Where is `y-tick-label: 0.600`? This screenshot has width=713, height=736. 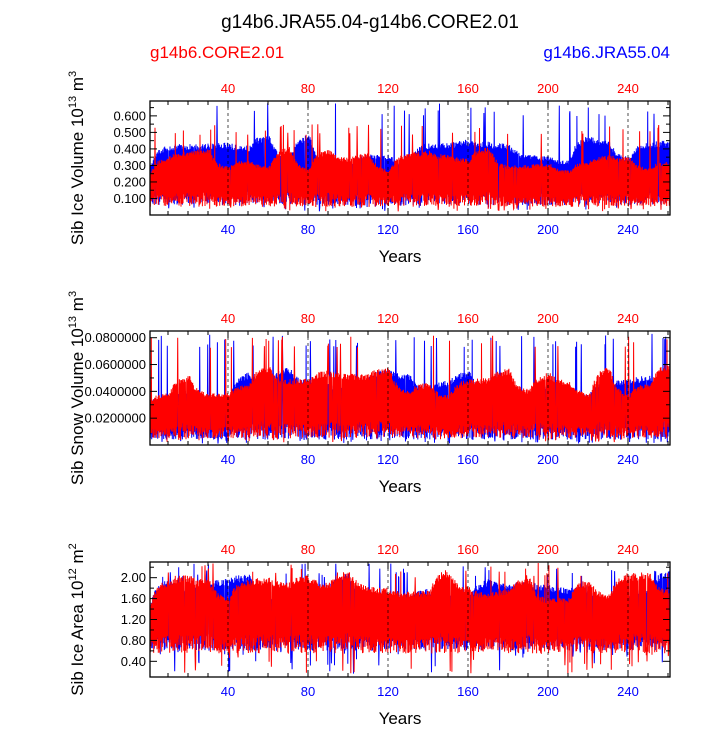 y-tick-label: 0.600 is located at coordinates (129, 115).